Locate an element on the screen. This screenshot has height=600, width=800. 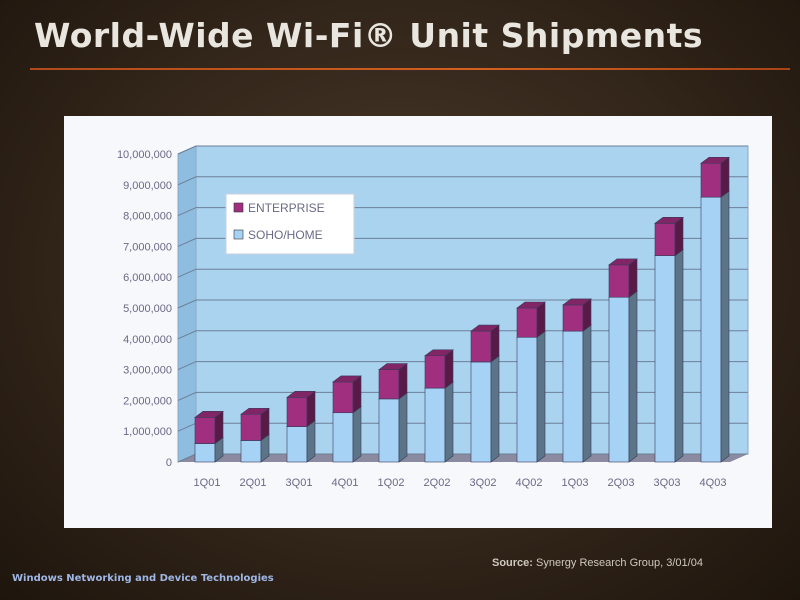
x-tick-label: 1Q01 is located at coordinates (207, 483).